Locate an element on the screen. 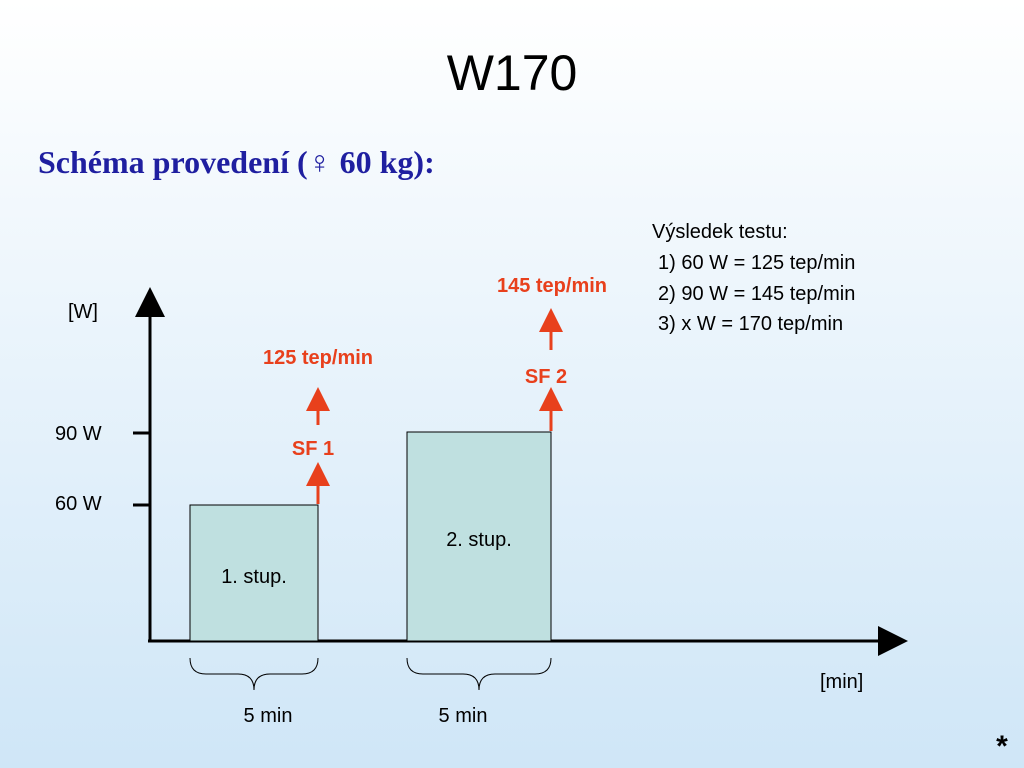  marker-label: SF 1 is located at coordinates (313, 449).